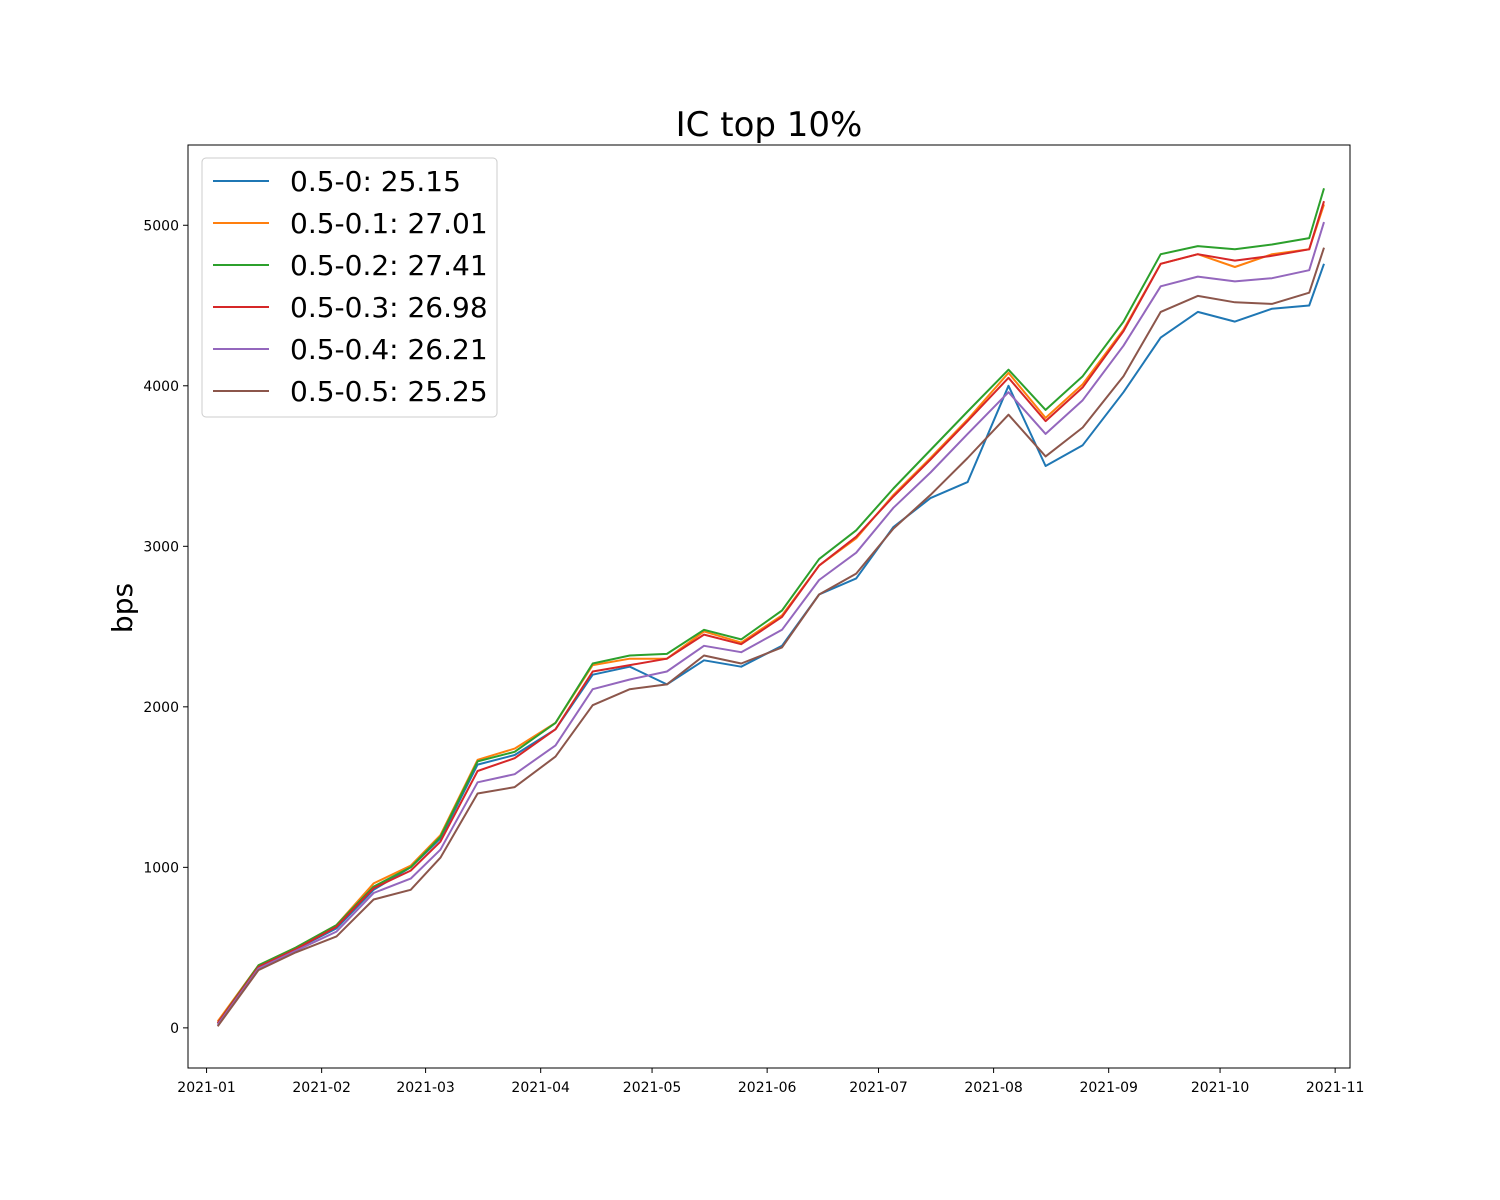 The image size is (1500, 1200). What do you see at coordinates (878, 1088) in the screenshot?
I see `x-tick-label: 2021-07` at bounding box center [878, 1088].